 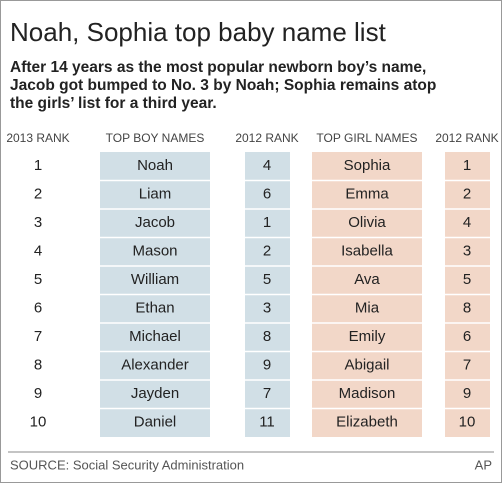 I want to click on cell: Emily, so click(x=367, y=336).